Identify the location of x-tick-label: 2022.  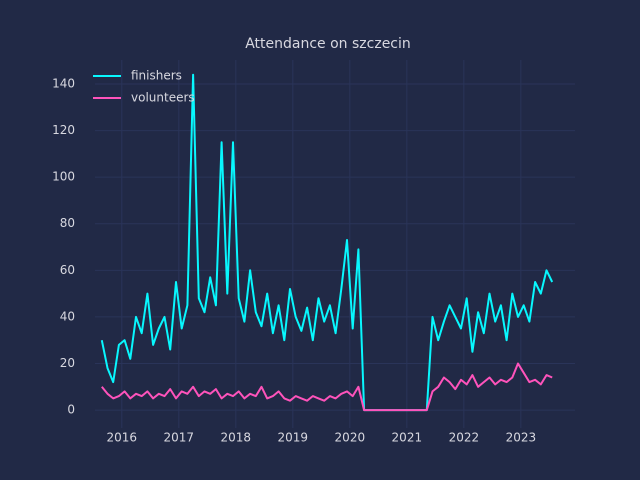
(464, 438).